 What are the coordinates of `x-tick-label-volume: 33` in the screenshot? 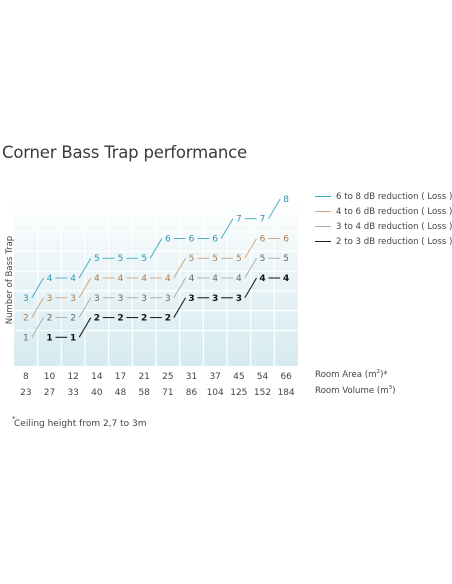 It's located at (72, 393).